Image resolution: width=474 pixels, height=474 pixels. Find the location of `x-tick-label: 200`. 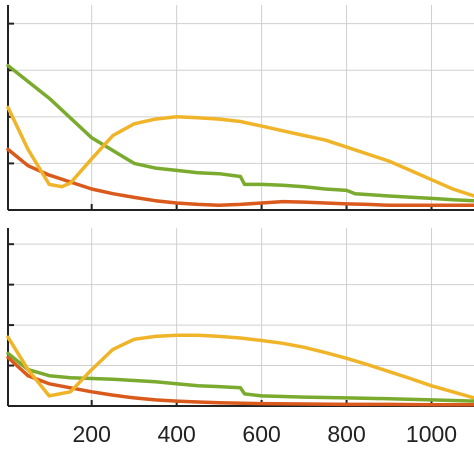

x-tick-label: 200 is located at coordinates (91, 434).